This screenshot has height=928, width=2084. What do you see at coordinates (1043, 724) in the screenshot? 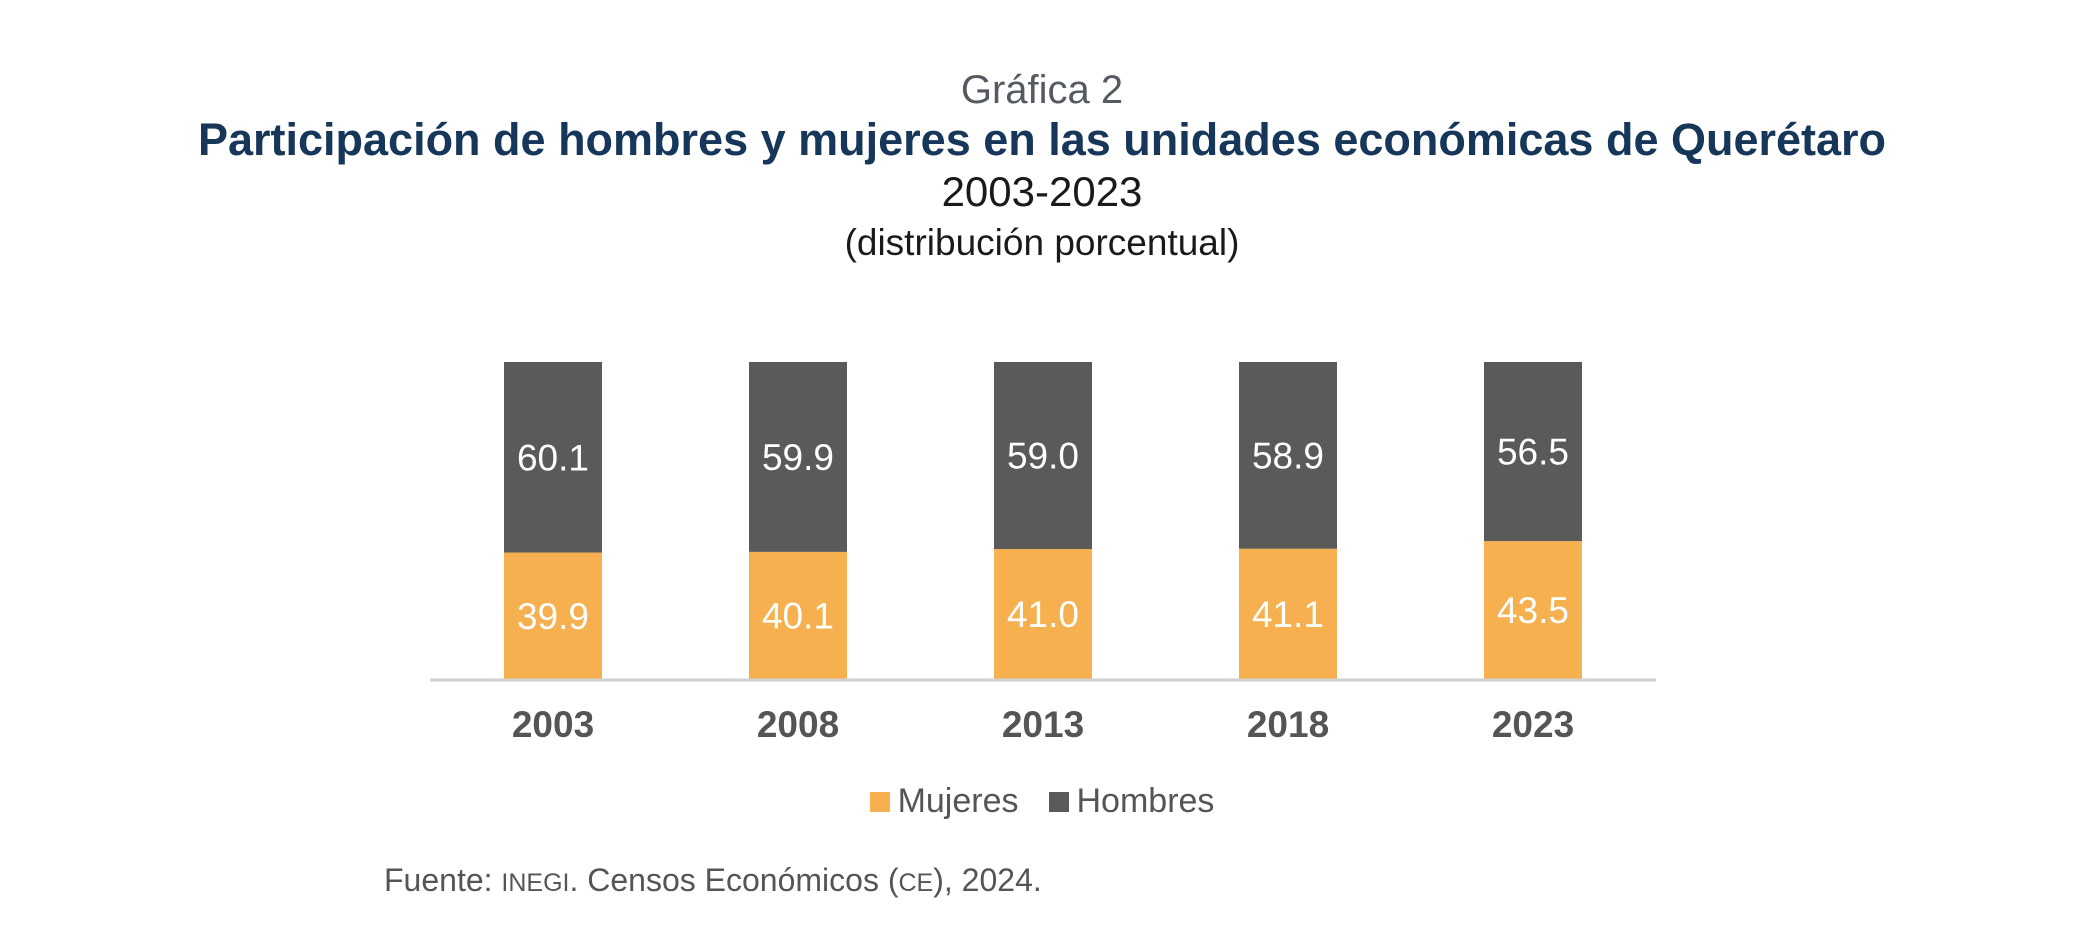
I see `x-tick-label-2013: 2013` at bounding box center [1043, 724].